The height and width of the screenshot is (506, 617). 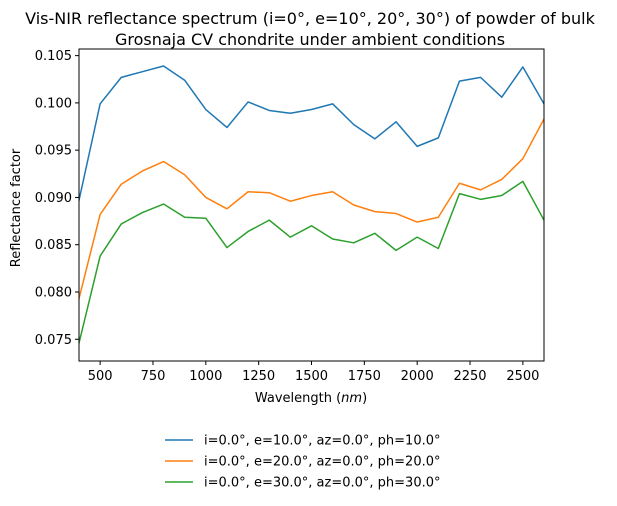 I want to click on x-axis-label: Wavelength (nm), so click(x=311, y=398).